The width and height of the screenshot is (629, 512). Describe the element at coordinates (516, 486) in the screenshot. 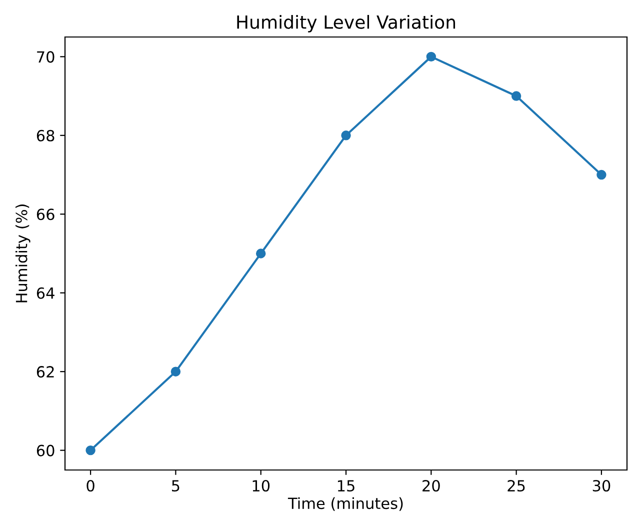

I see `x-tick-label: 25` at that location.